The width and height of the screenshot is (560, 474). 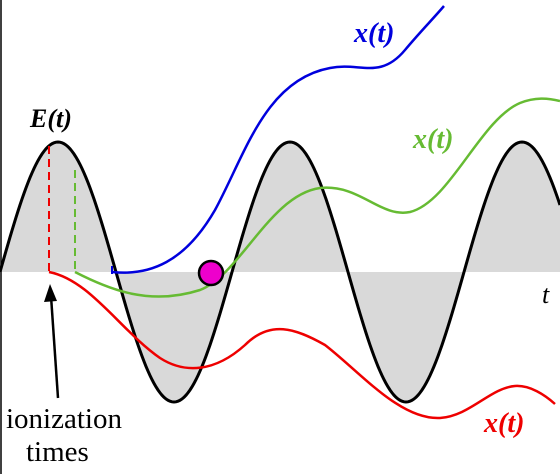 What do you see at coordinates (503, 423) in the screenshot?
I see `trajectory-red-label: x(t)` at bounding box center [503, 423].